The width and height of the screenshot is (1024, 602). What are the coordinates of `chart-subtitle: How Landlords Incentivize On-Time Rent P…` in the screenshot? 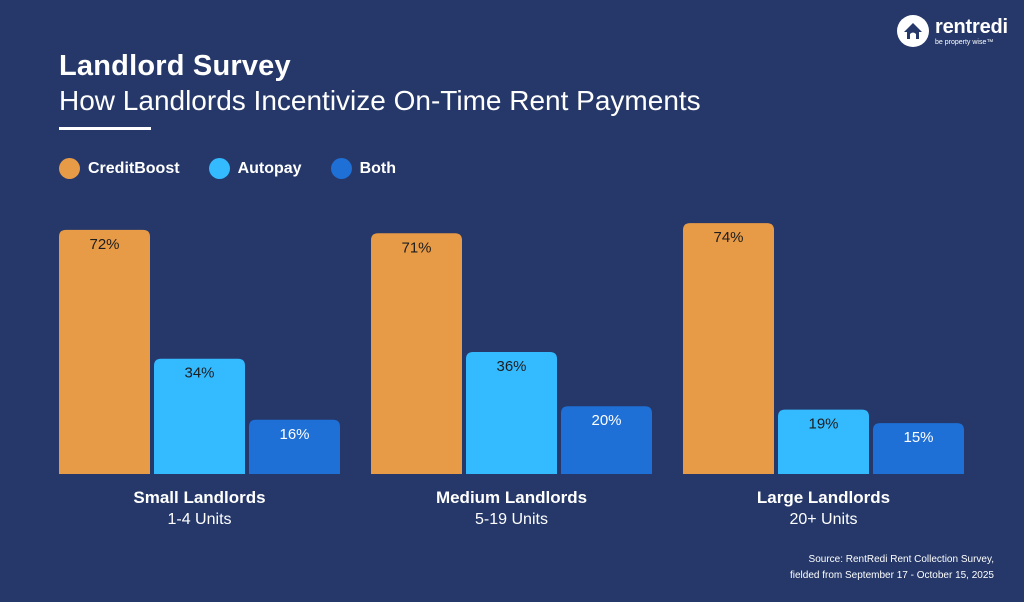 It's located at (380, 100).